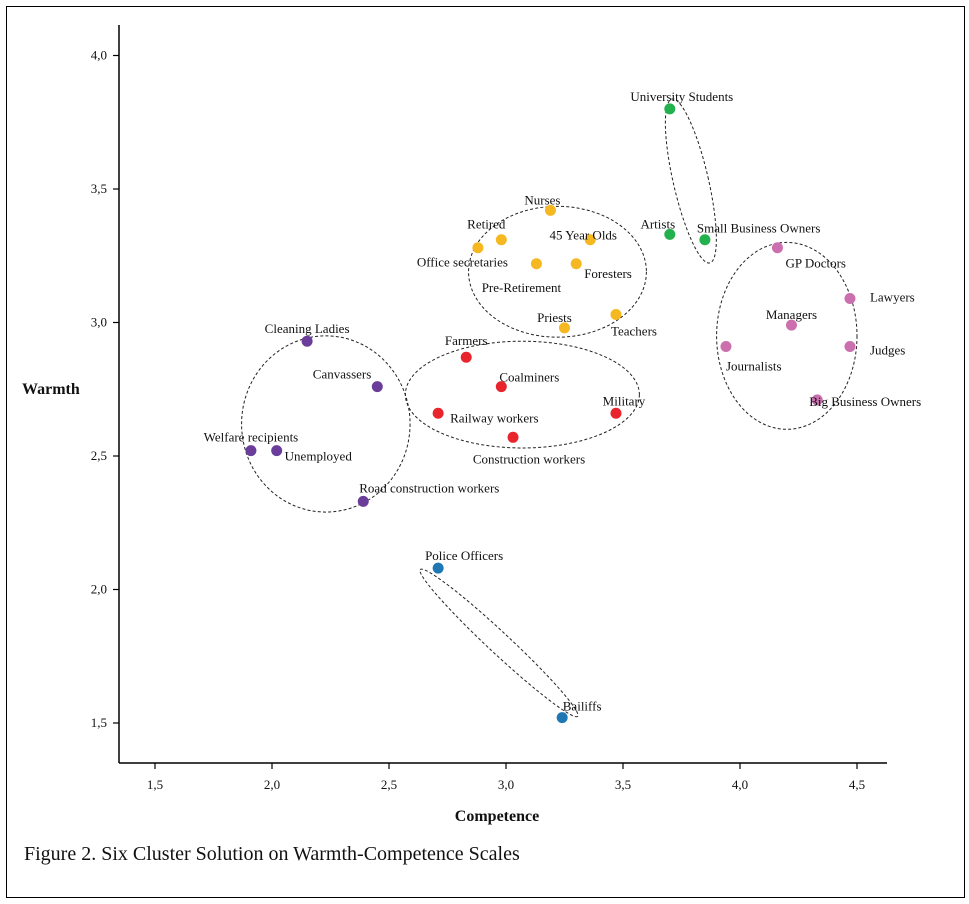 This screenshot has height=904, width=969. What do you see at coordinates (815, 263) in the screenshot?
I see `data-point-label: GP Doctors` at bounding box center [815, 263].